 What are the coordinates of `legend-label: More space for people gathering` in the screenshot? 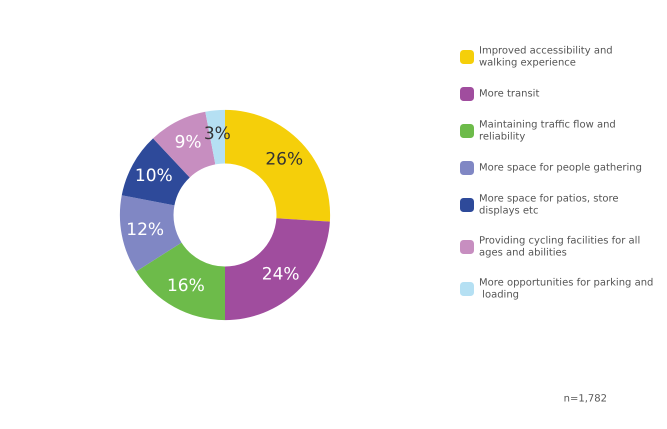 It's located at (560, 168).